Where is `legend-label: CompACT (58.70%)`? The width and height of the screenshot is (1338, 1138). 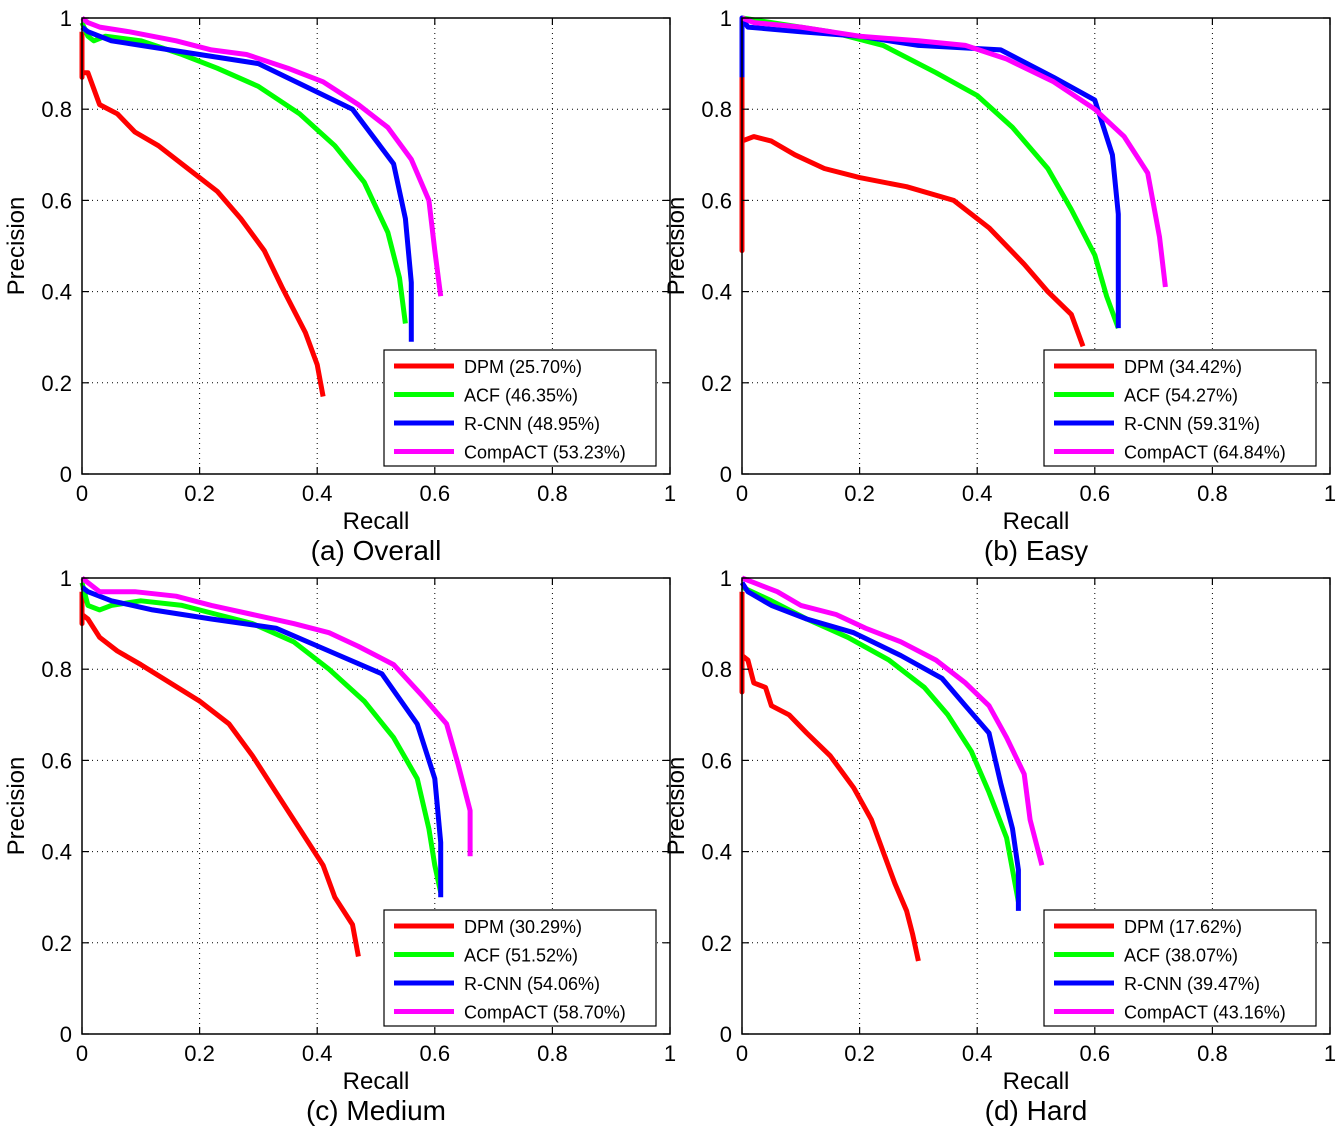
legend-label: CompACT (58.70%) is located at coordinates (545, 1013).